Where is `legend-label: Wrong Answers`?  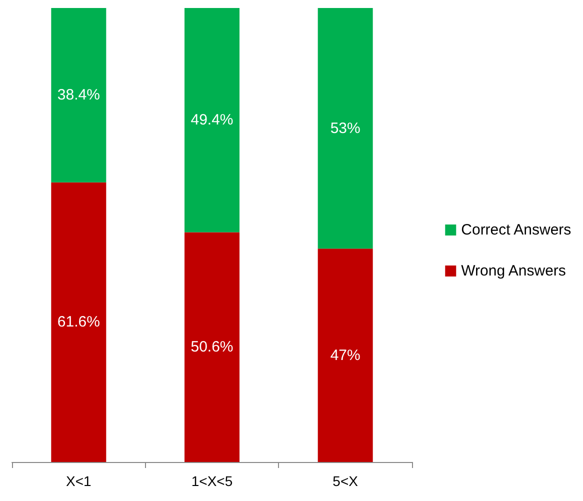 legend-label: Wrong Answers is located at coordinates (513, 271).